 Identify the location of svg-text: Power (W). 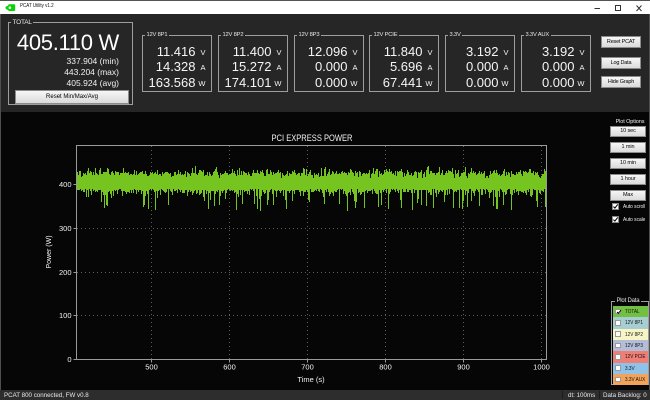
(49, 251).